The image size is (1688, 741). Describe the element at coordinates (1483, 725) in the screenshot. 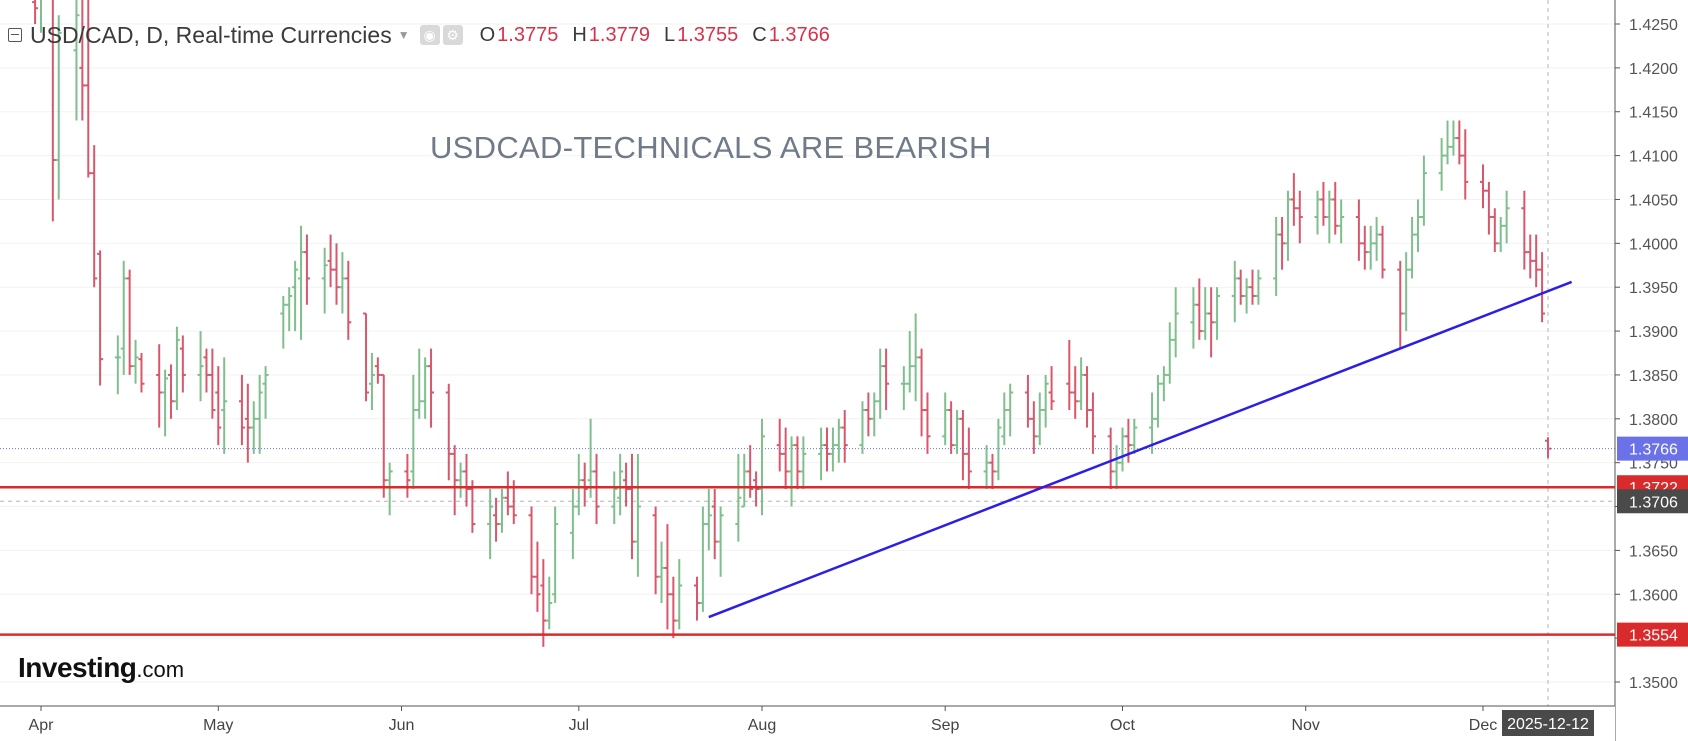

I see `time-tick-label: Dec` at that location.